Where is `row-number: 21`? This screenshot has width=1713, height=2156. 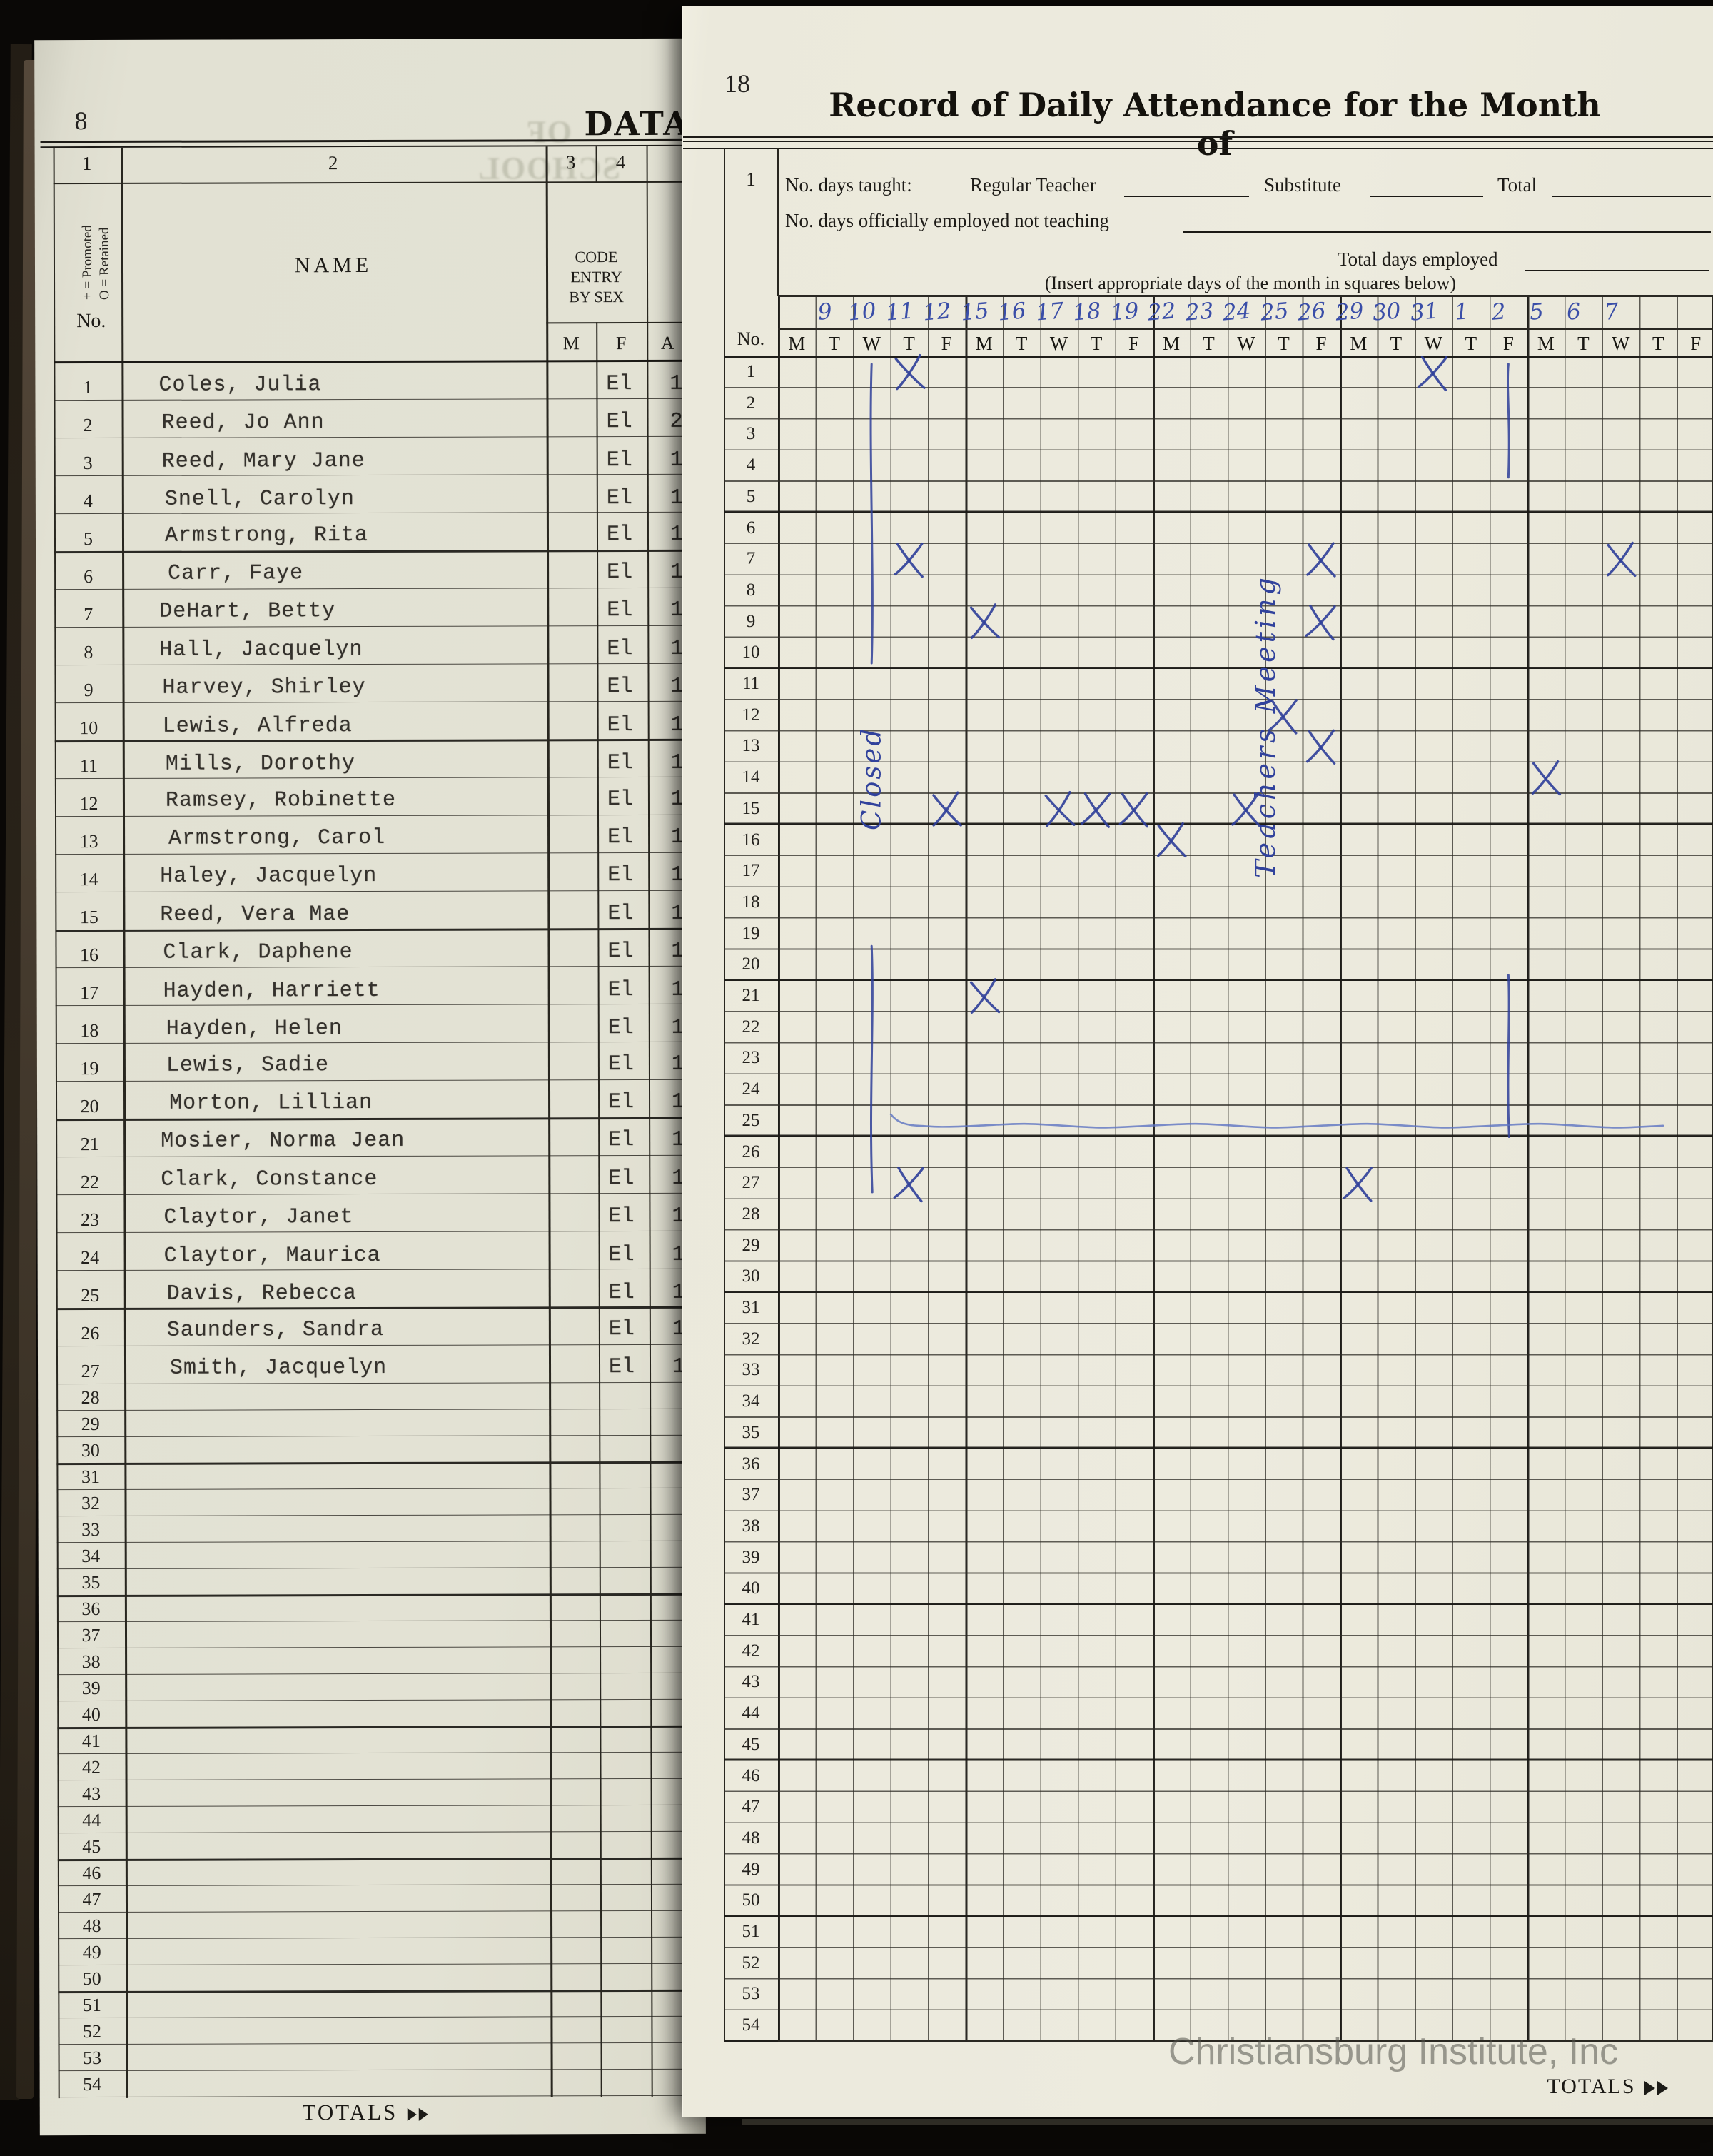 row-number: 21 is located at coordinates (751, 996).